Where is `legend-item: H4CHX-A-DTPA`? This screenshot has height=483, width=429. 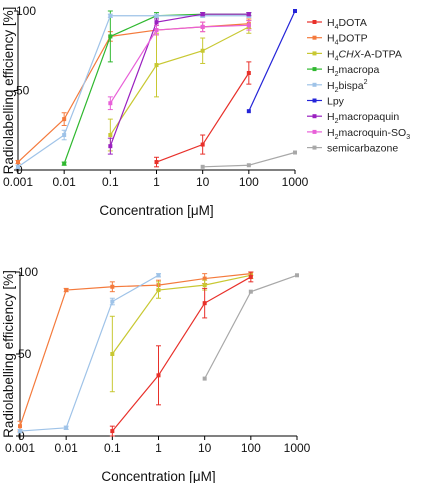
legend-item: H4CHX-A-DTPA is located at coordinates (354, 55).